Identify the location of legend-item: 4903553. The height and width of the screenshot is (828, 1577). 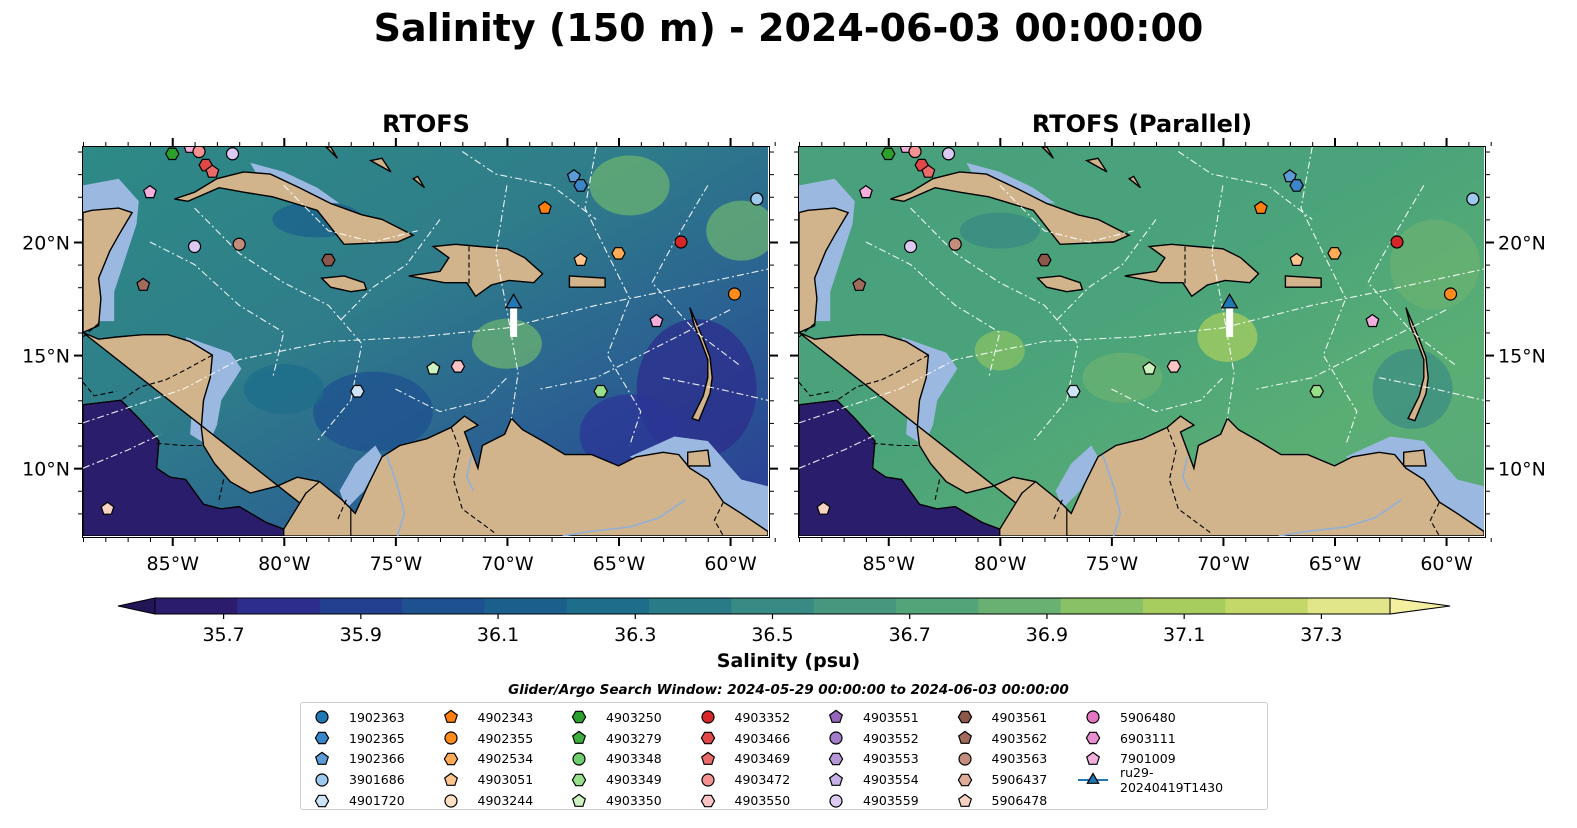
(885, 759).